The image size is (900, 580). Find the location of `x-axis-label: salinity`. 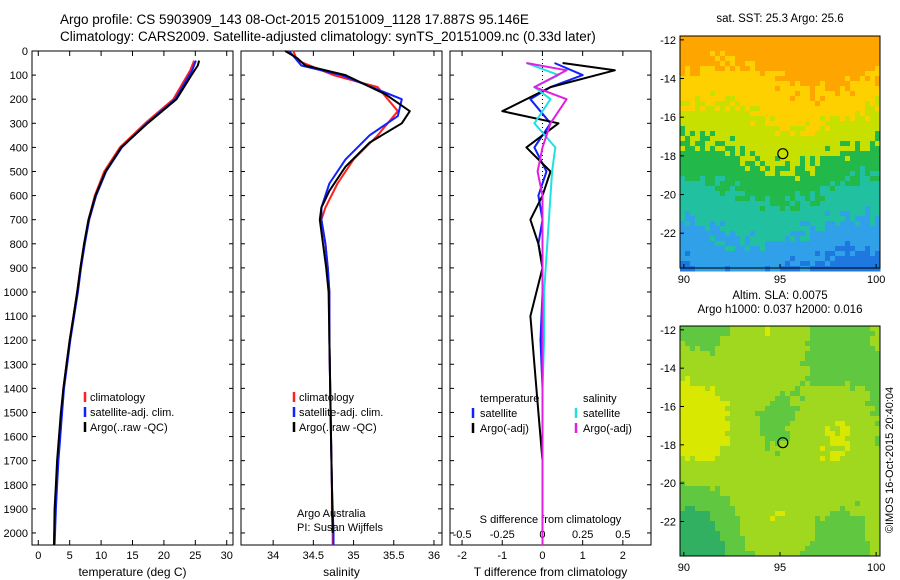

x-axis-label: salinity is located at coordinates (341, 572).